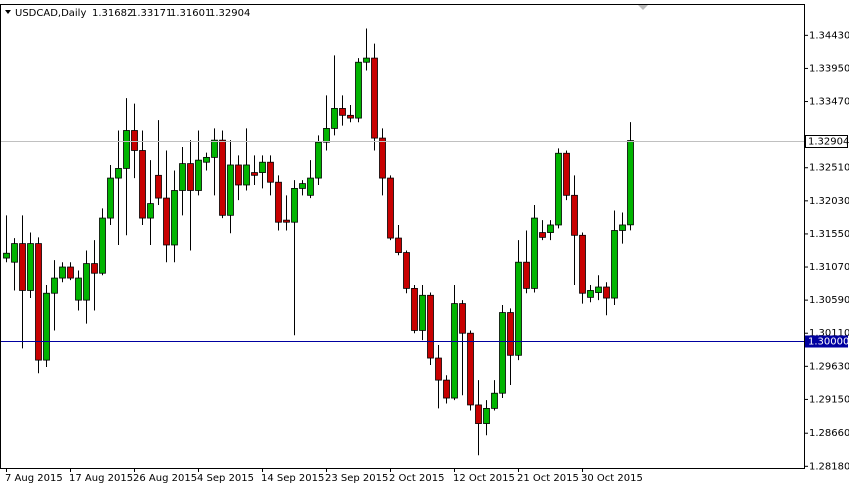 Image resolution: width=849 pixels, height=488 pixels. I want to click on x-tick-label: 2 Oct 2015, so click(416, 478).